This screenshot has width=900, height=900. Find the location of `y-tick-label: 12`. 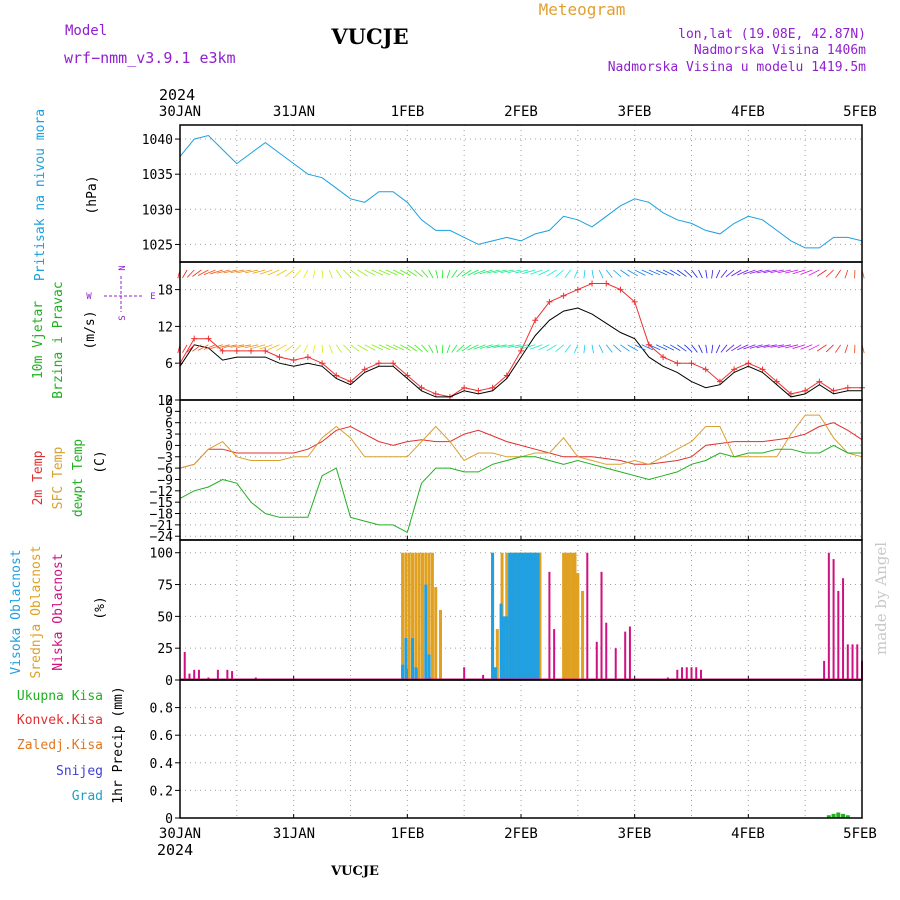

y-tick-label: 12 is located at coordinates (165, 327).